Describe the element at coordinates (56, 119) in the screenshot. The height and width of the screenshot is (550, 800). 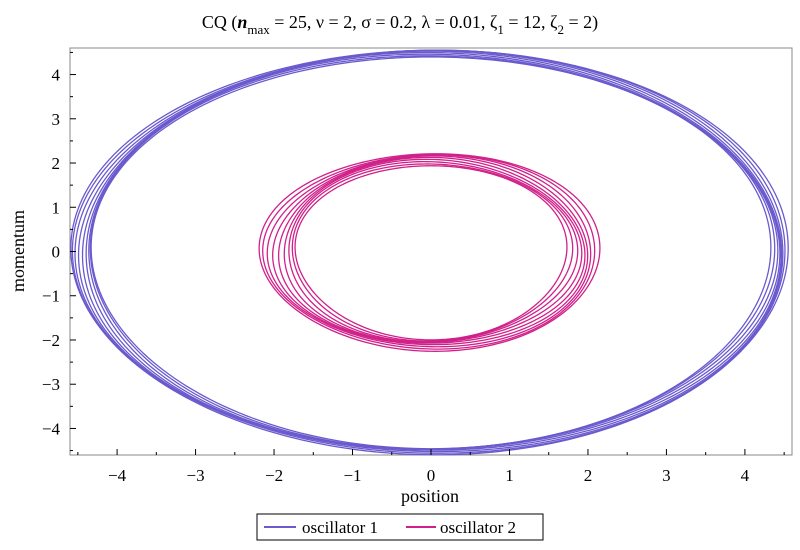
I see `y-tick-label: 3` at that location.